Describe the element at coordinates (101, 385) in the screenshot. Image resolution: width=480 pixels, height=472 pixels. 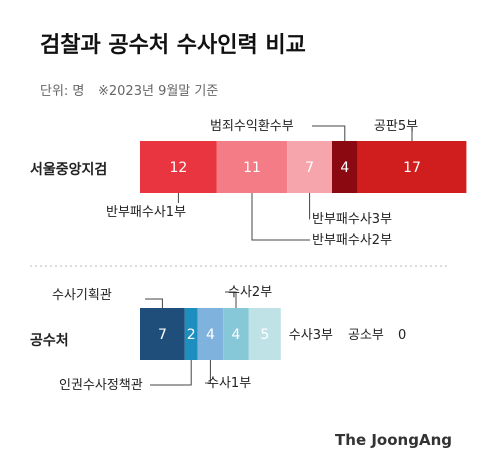
I see `segment-name-label-1-1: 인권수사정책관` at that location.